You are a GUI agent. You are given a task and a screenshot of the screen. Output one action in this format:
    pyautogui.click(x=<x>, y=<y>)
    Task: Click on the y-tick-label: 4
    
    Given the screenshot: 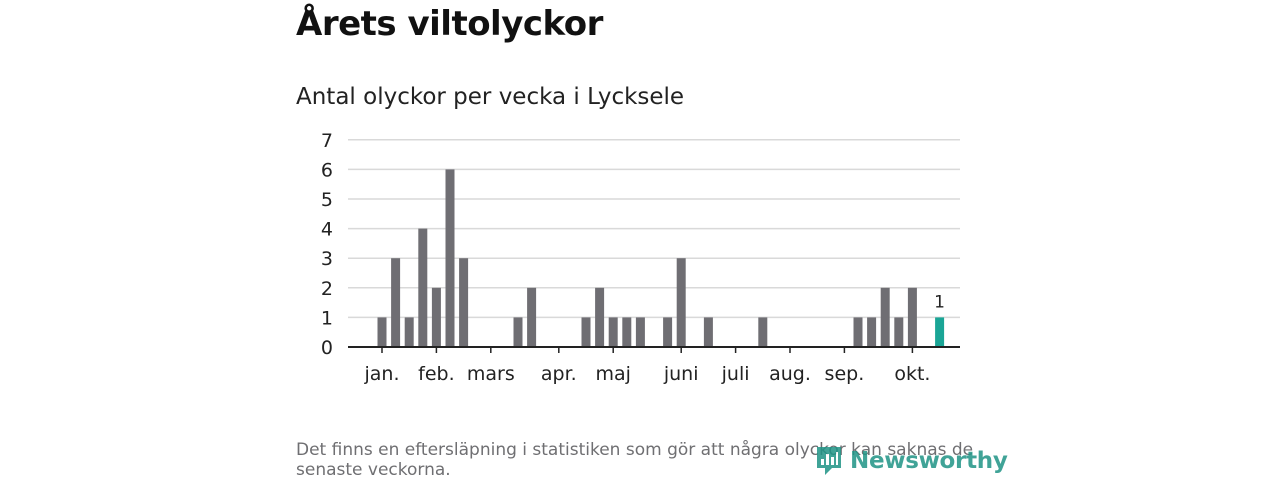 What is the action you would take?
    pyautogui.click(x=327, y=230)
    